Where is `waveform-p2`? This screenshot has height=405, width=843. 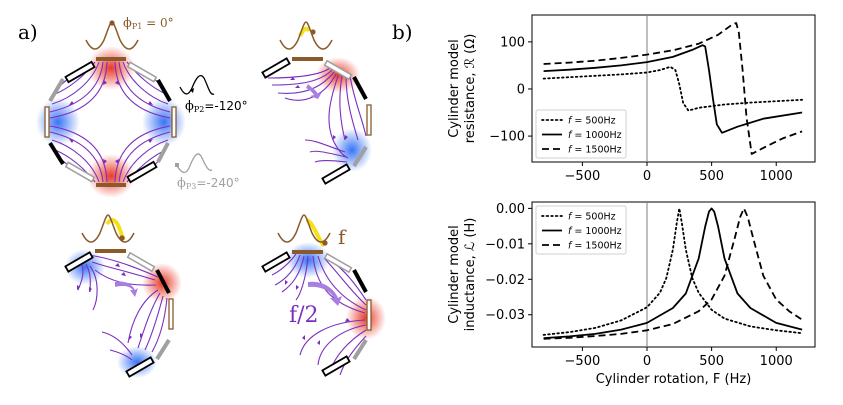
waveform-p2 is located at coordinates (197, 84).